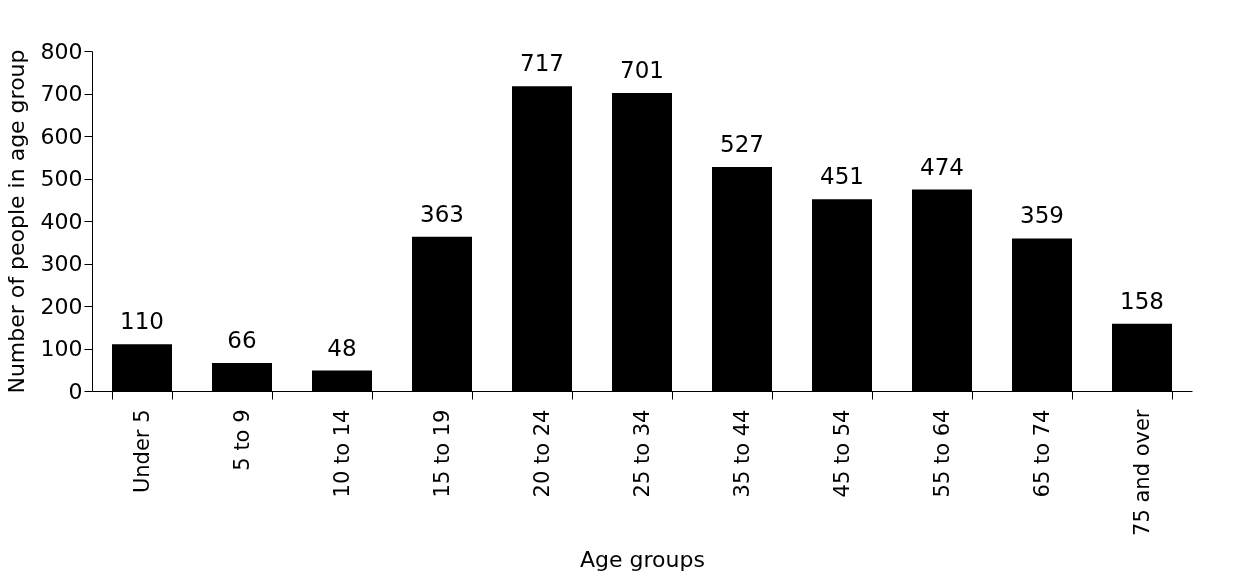 This screenshot has height=578, width=1241. What do you see at coordinates (1142, 300) in the screenshot?
I see `data-label: 158` at bounding box center [1142, 300].